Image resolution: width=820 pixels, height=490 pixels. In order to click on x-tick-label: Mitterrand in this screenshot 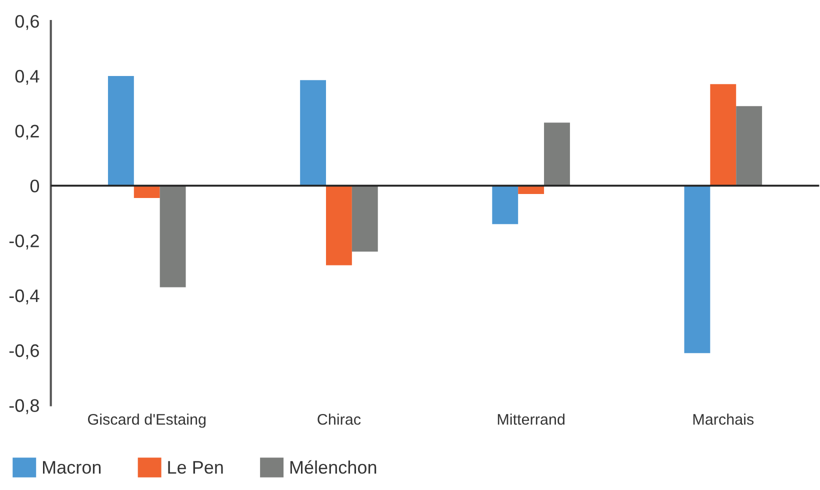, I will do `click(531, 419)`.